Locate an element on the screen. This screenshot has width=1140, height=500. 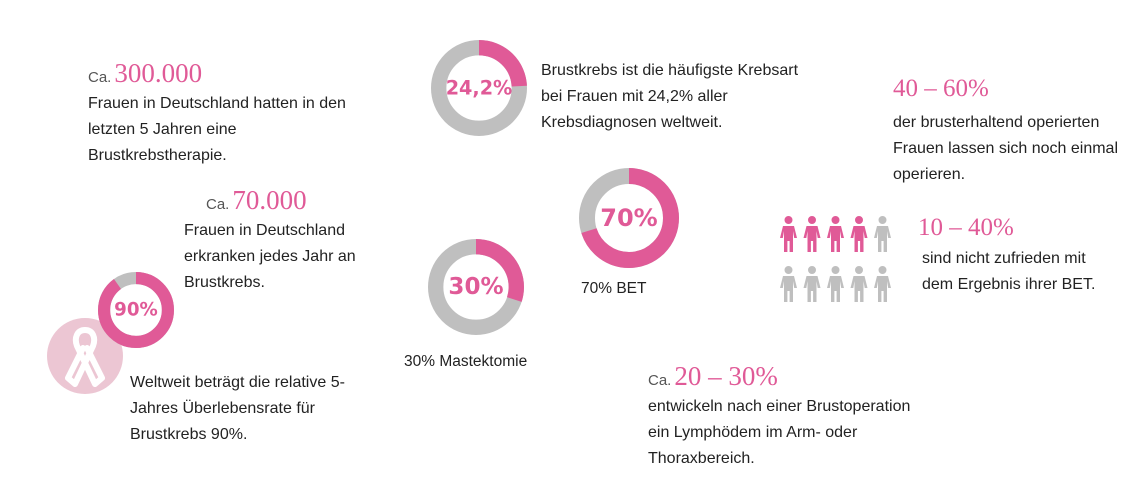
stat-number: 40 – 60% is located at coordinates (941, 88).